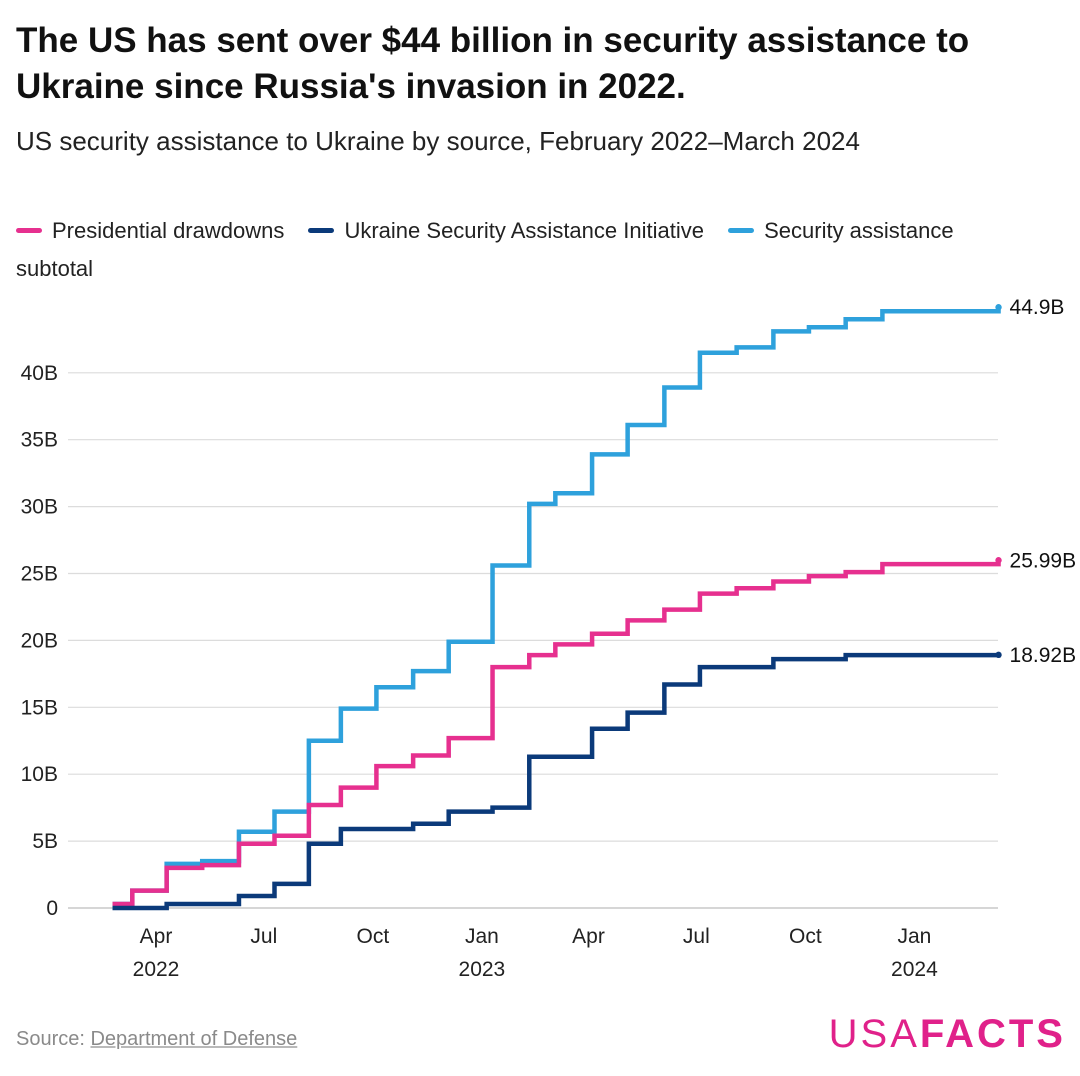 The height and width of the screenshot is (1076, 1080). I want to click on legend-label-presidential-drawdowns: Presidential drawdowns, so click(168, 230).